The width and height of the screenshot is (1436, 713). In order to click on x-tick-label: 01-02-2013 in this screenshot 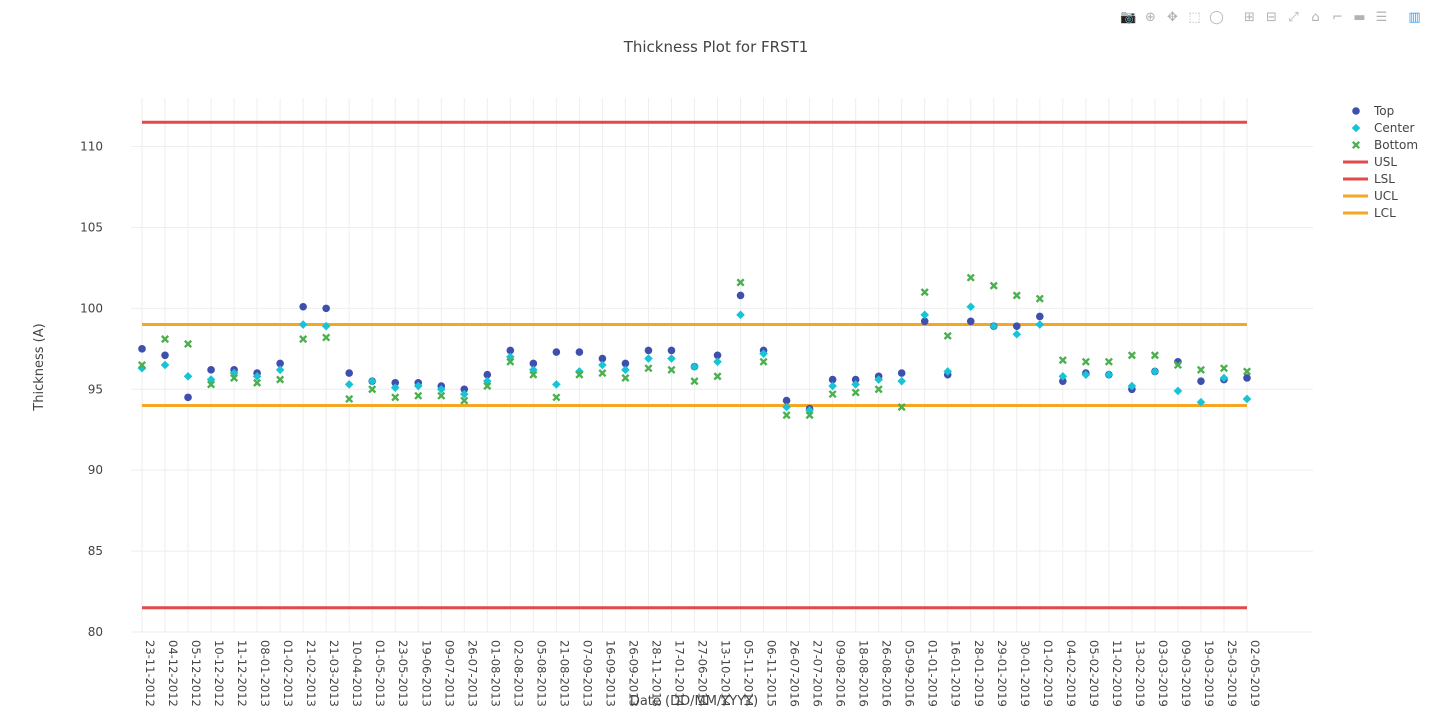, I will do `click(288, 673)`.